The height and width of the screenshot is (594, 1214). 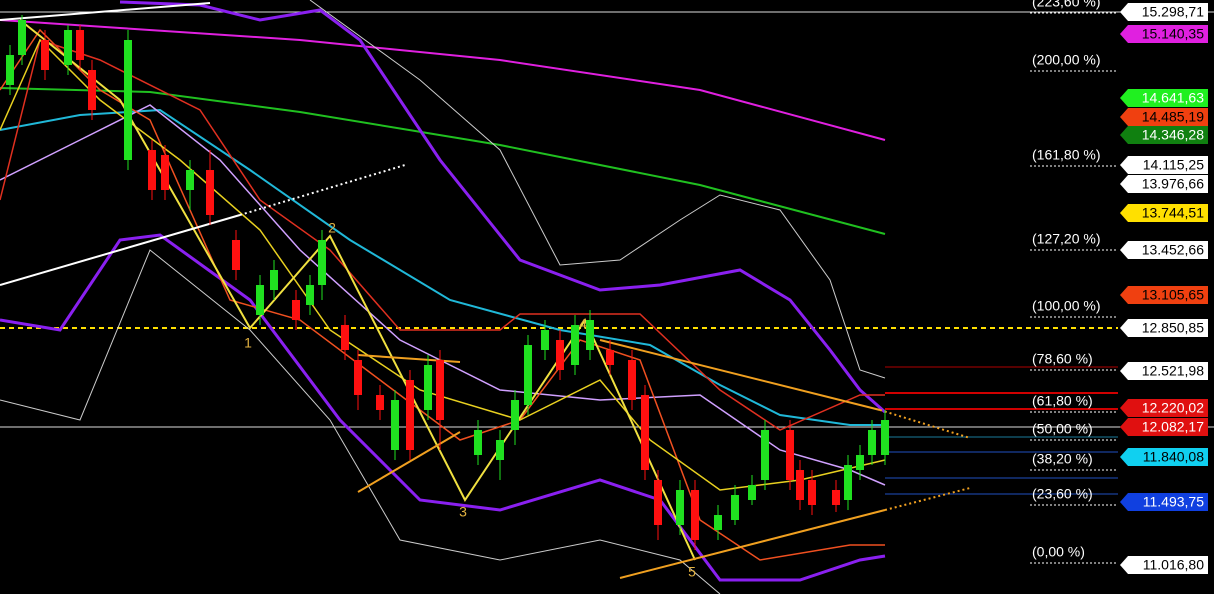 I want to click on price-tag-label: 12.850,85, so click(x=1173, y=328).